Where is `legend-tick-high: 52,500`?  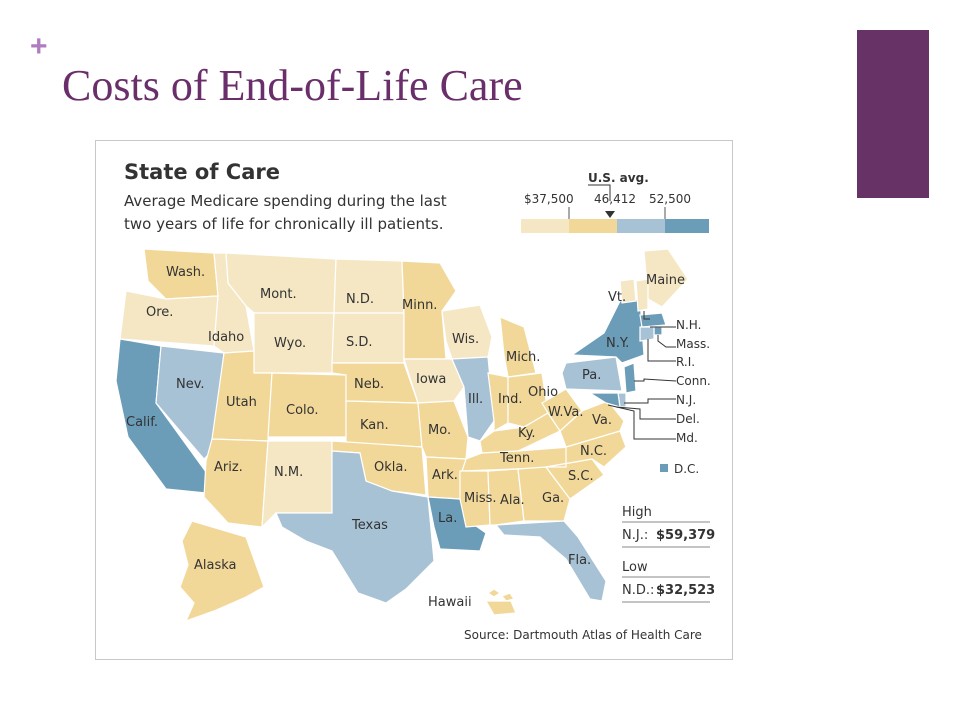
legend-tick-high: 52,500 is located at coordinates (670, 199).